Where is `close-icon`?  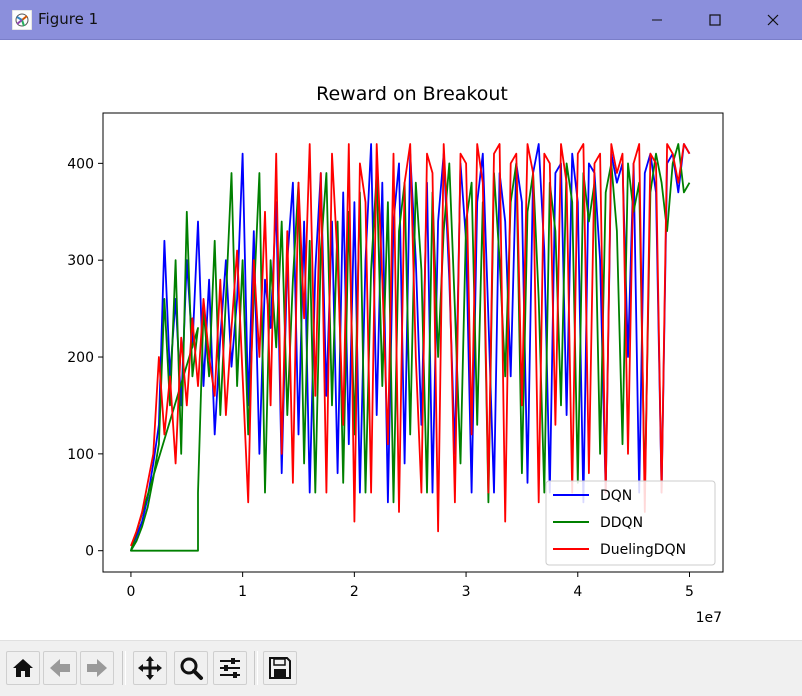
close-icon is located at coordinates (773, 20).